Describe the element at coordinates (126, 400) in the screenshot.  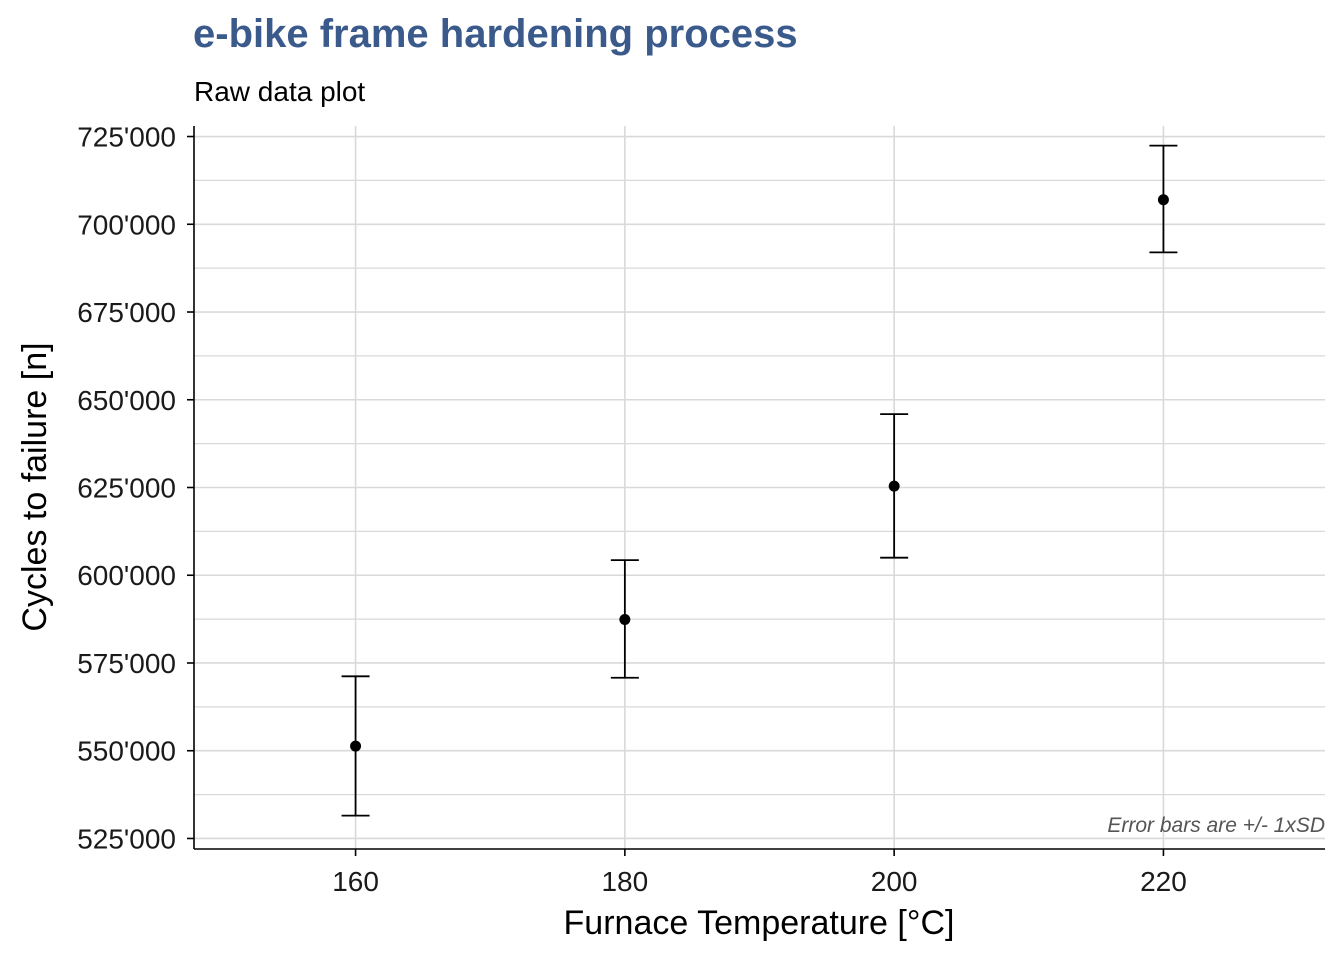
I see `y-tick-label: 650'000` at that location.